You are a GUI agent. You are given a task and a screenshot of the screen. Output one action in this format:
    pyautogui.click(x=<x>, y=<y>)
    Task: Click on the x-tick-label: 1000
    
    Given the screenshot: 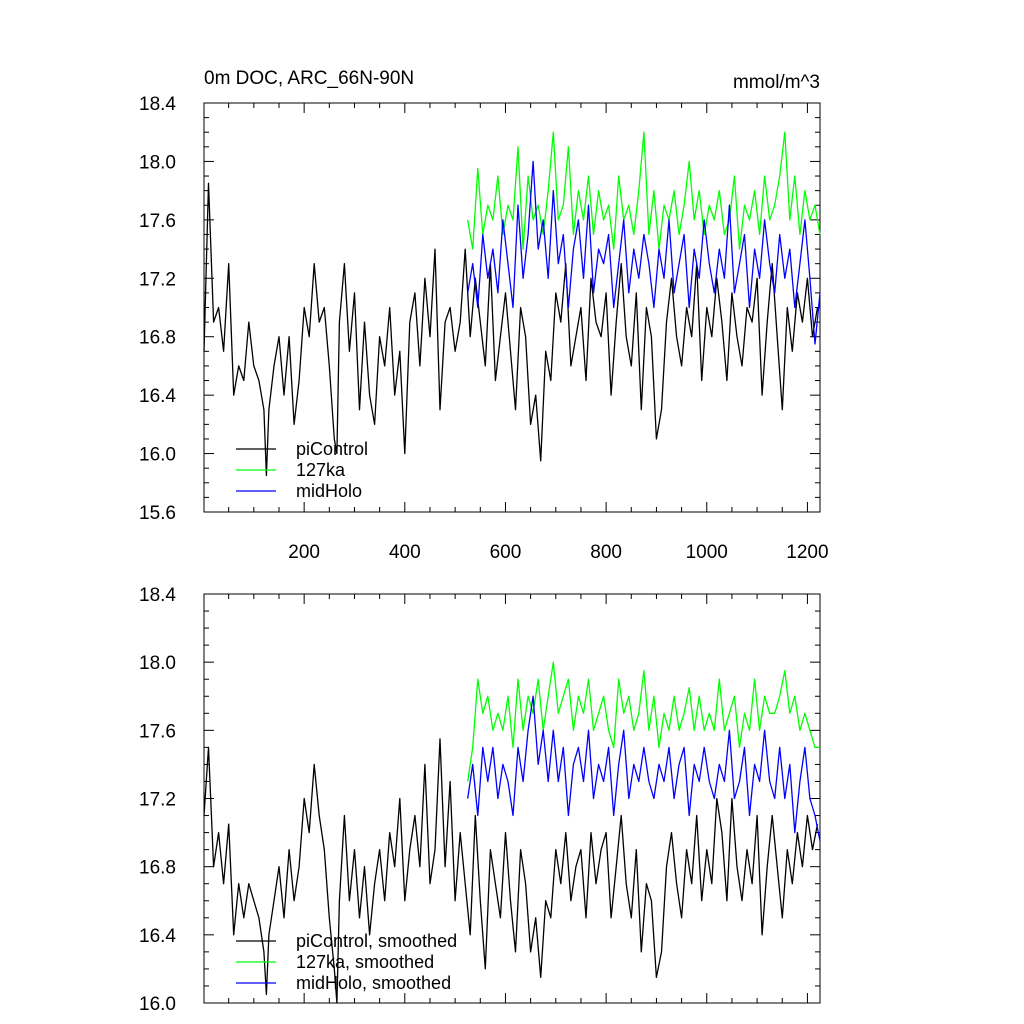 What is the action you would take?
    pyautogui.click(x=707, y=552)
    